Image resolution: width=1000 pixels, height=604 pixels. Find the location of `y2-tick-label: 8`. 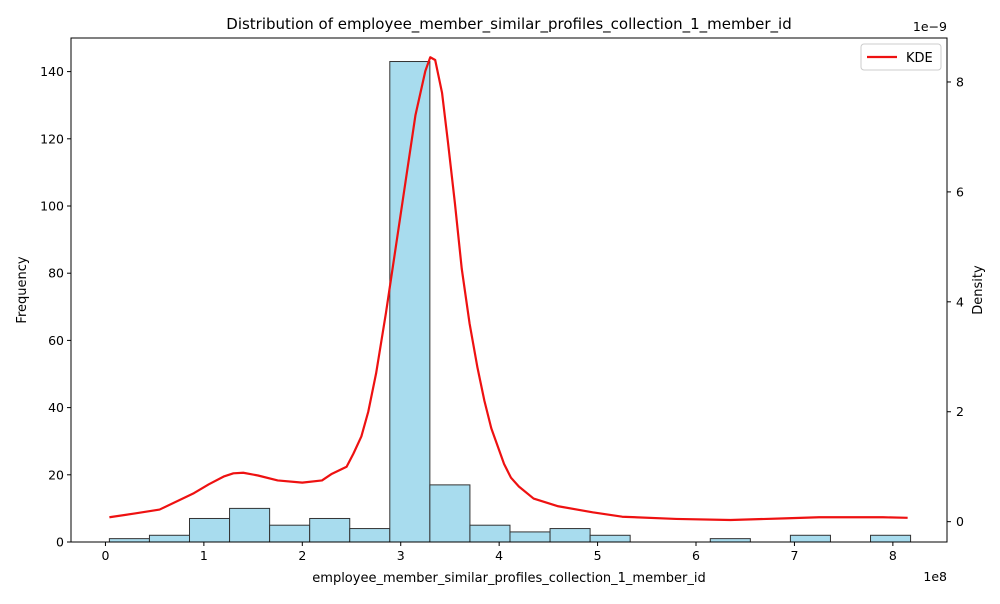

y2-tick-label: 8 is located at coordinates (960, 81).